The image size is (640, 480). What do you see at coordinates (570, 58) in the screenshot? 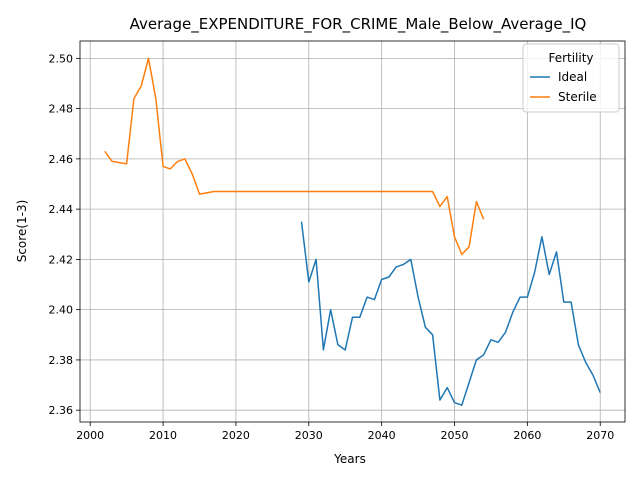
I see `legend-title: Fertility` at bounding box center [570, 58].